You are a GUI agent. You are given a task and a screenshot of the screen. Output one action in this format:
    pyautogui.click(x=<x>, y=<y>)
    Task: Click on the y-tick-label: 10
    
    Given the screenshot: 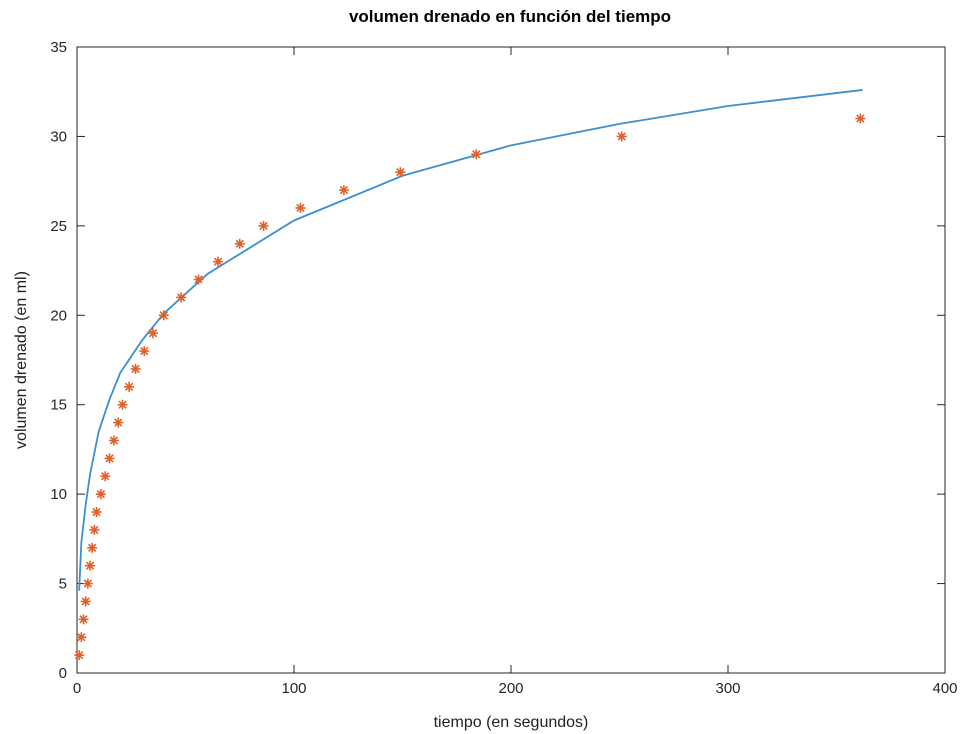 What is the action you would take?
    pyautogui.click(x=58, y=494)
    